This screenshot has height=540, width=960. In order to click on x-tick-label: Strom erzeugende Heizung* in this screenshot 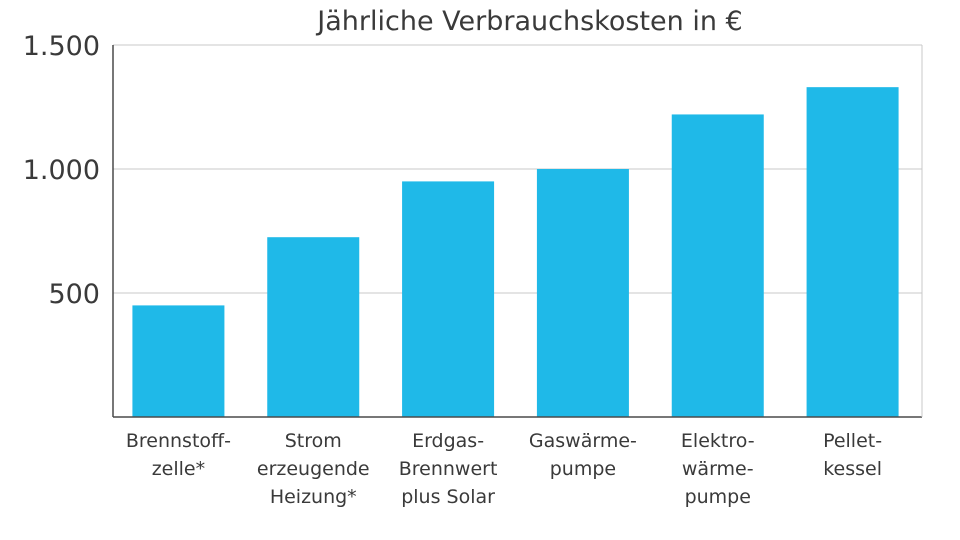, I will do `click(313, 469)`.